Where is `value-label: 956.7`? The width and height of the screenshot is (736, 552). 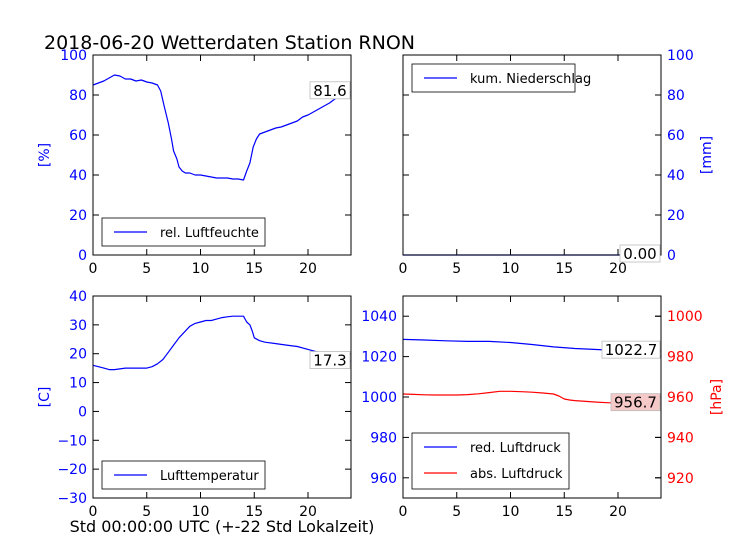 value-label: 956.7 is located at coordinates (635, 403).